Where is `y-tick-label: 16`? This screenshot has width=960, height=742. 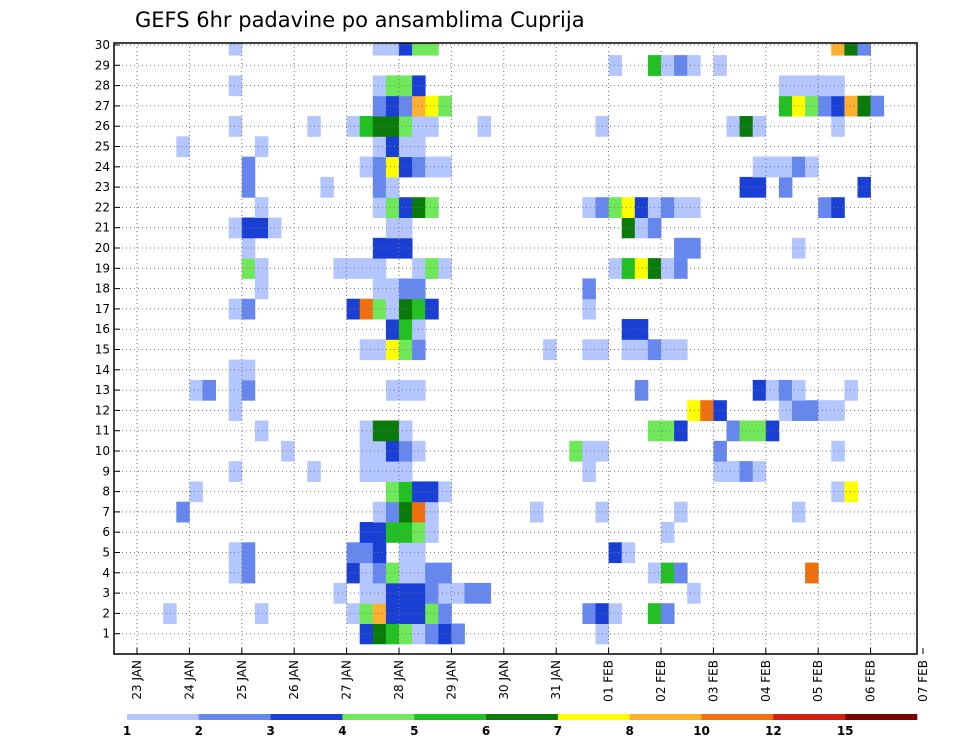 y-tick-label: 16 is located at coordinates (102, 329).